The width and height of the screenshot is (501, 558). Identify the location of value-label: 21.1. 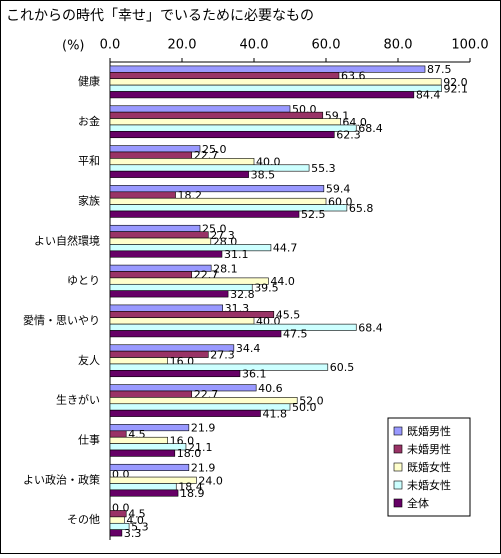
(200, 447).